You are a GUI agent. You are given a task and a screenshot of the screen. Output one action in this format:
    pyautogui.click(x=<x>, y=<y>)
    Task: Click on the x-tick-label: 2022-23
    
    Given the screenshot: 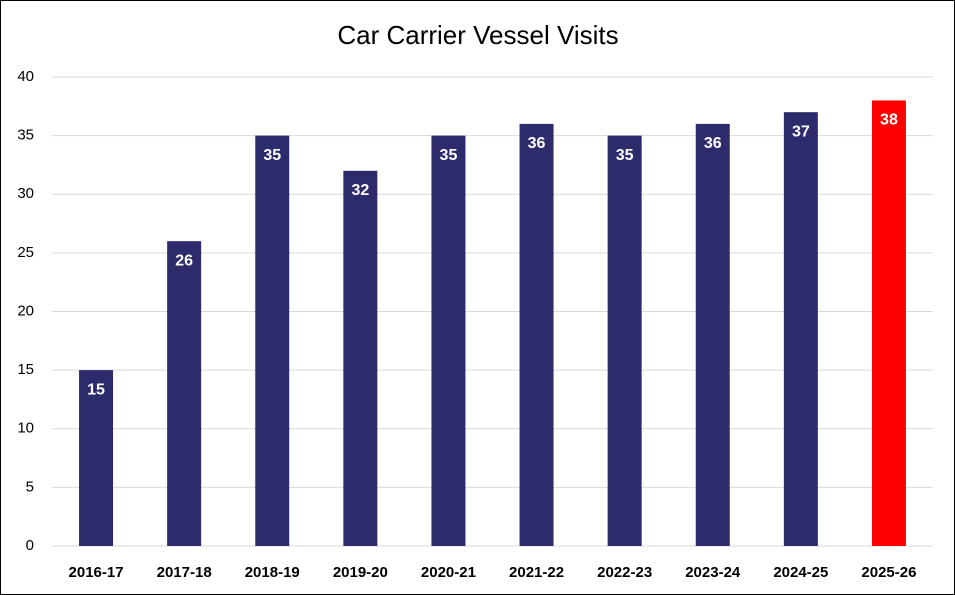 What is the action you would take?
    pyautogui.click(x=624, y=572)
    